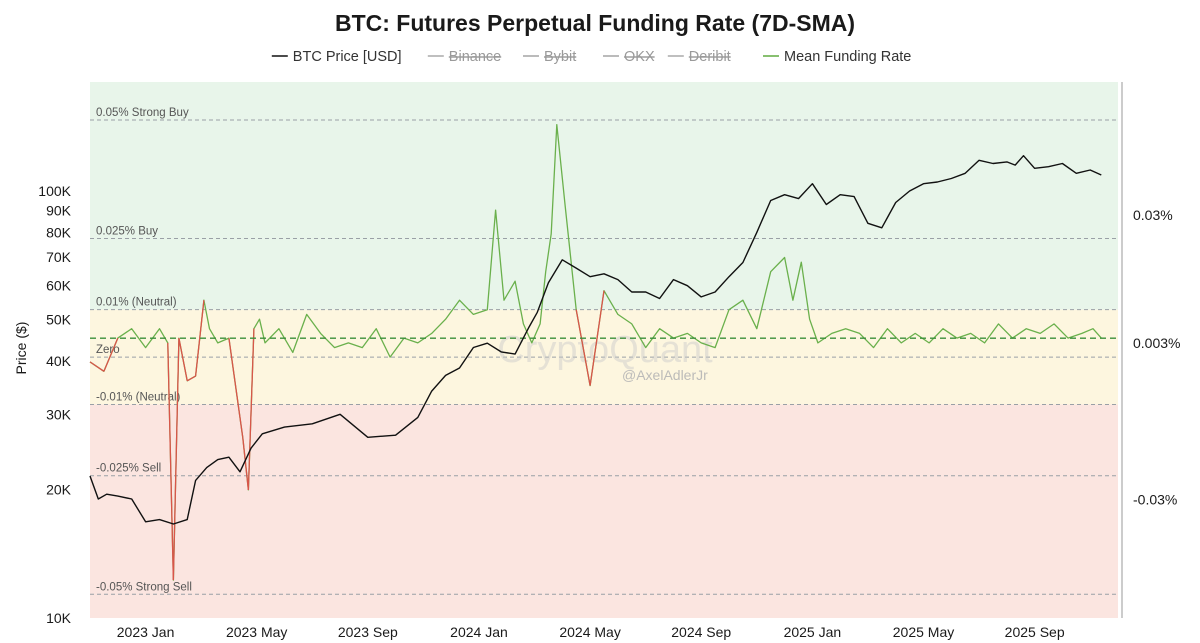 The image size is (1200, 643). I want to click on left-tick-90k: 90K, so click(59, 211).